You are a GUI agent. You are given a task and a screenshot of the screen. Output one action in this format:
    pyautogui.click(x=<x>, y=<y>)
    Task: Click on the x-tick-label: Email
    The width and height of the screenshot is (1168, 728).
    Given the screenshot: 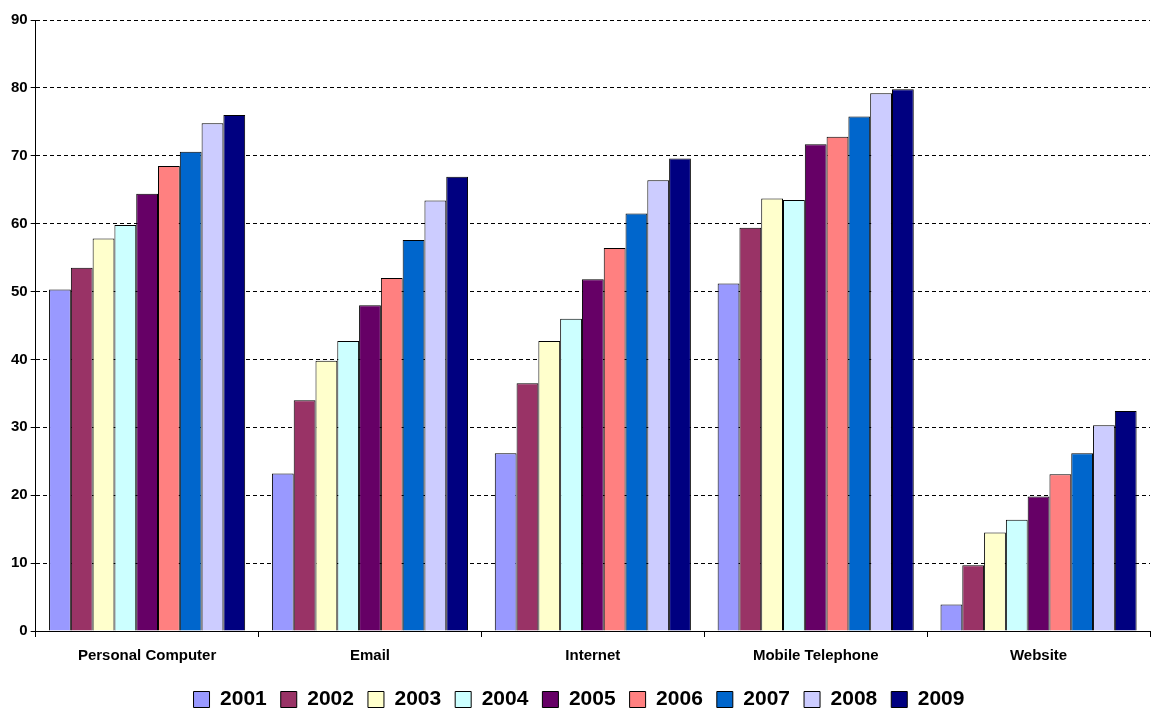 What is the action you would take?
    pyautogui.click(x=369, y=655)
    